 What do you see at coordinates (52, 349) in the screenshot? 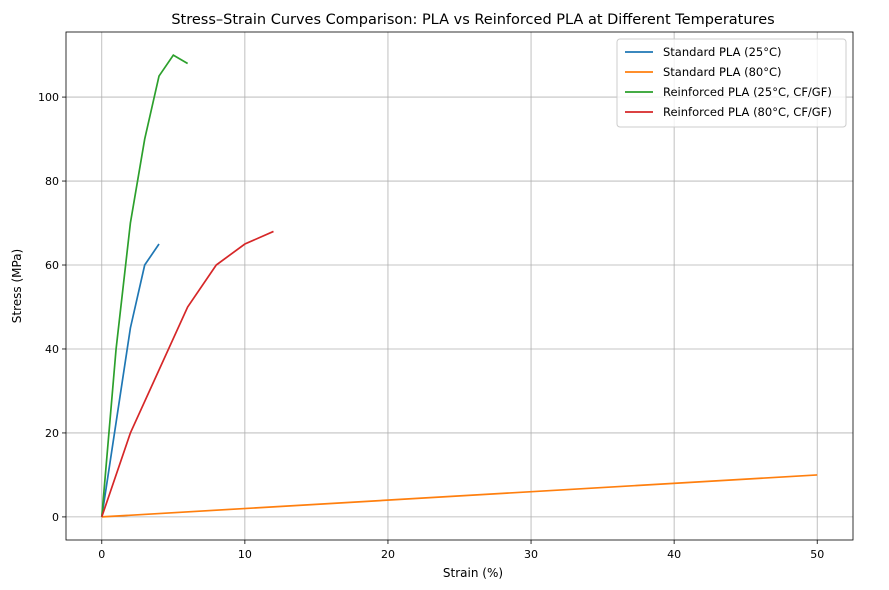
I see `y-tick-label: 40` at bounding box center [52, 349].